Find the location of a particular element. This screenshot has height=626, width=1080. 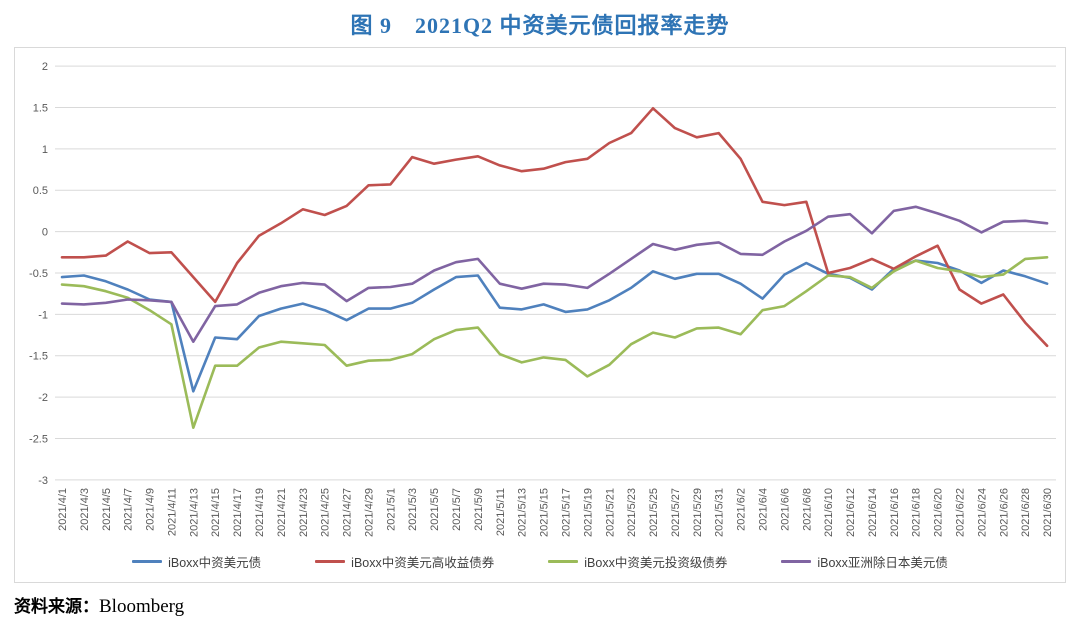

x-tick-label: 2021/5/3 is located at coordinates (413, 509).